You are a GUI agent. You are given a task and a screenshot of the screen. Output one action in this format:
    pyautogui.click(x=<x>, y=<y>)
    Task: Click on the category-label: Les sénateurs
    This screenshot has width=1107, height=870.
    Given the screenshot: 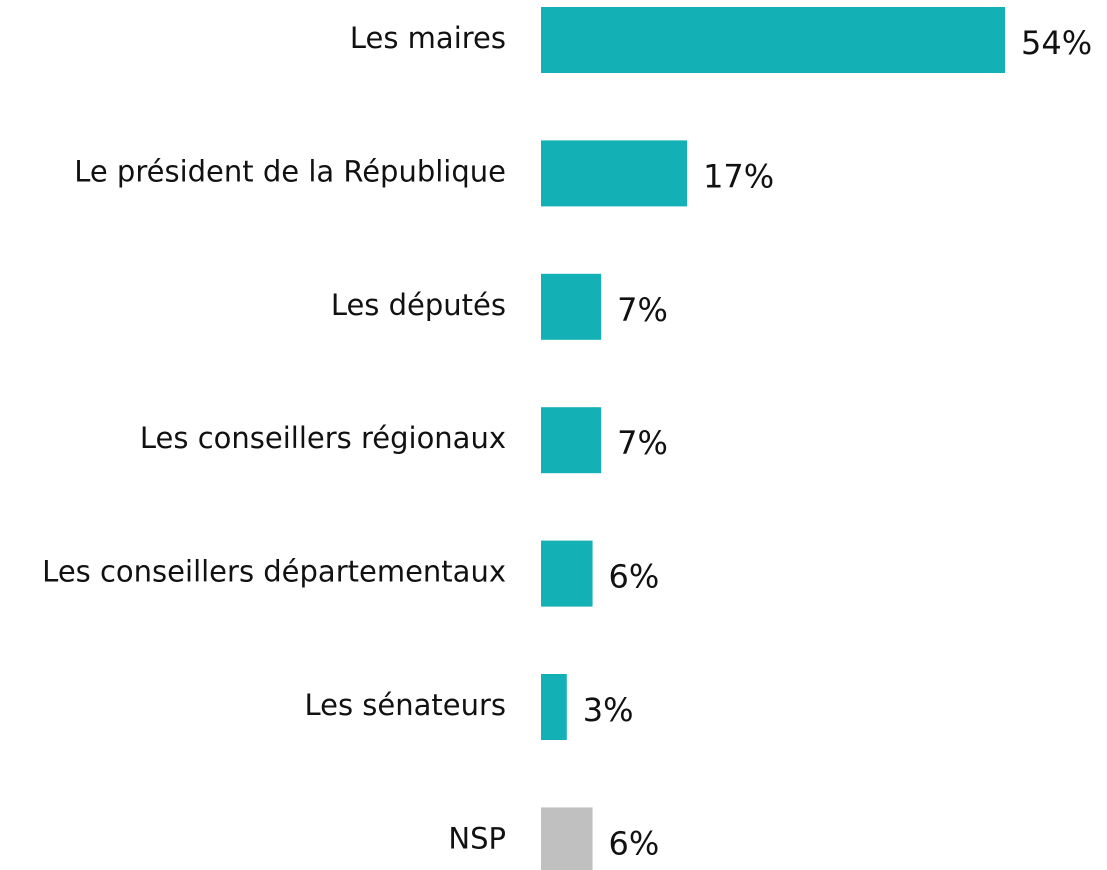 What is the action you would take?
    pyautogui.click(x=405, y=705)
    